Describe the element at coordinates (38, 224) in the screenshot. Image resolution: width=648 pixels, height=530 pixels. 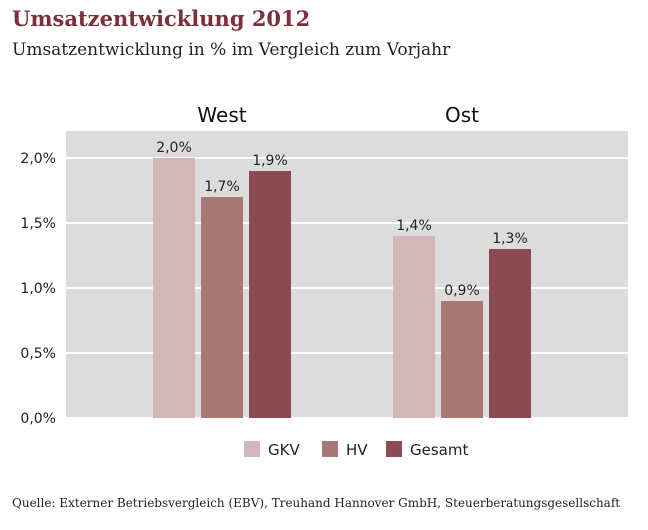
I see `y-tick-label: 1,5%` at that location.